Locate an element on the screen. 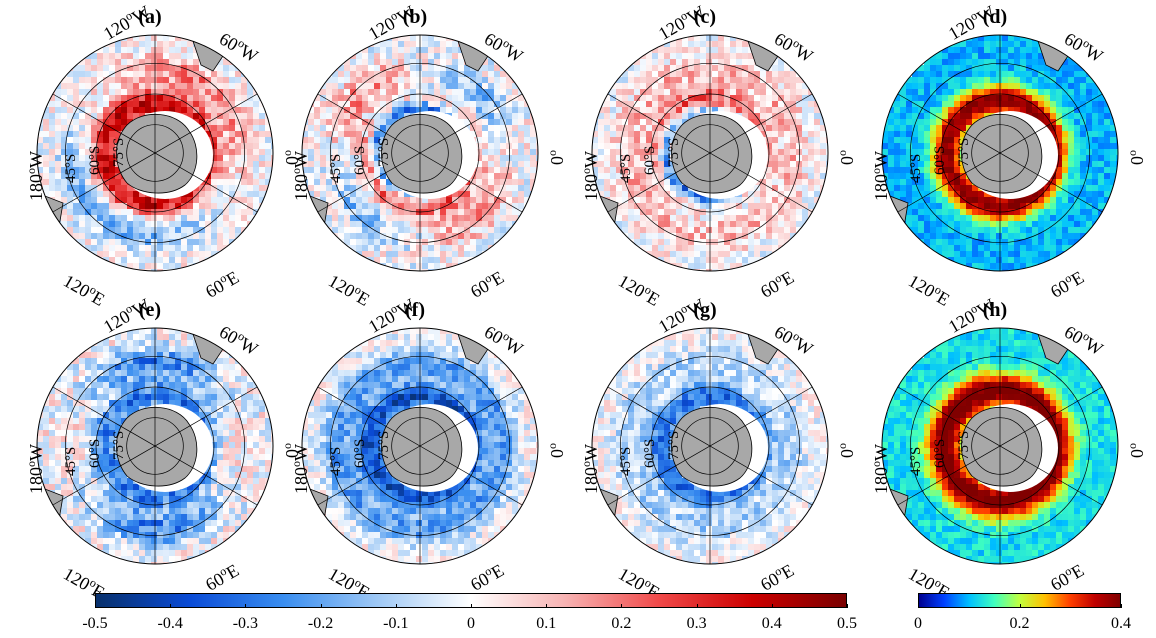 The width and height of the screenshot is (1156, 638). map-panel-f: (f) 120oW 60oW 180oW 0o 120oE 60oE 45°S 60°S 75°S is located at coordinates (426, 448).